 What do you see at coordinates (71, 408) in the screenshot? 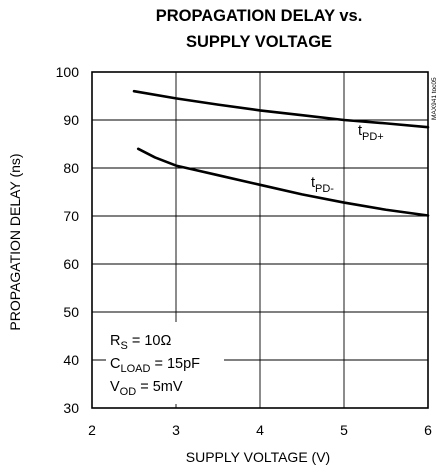
I see `y-tick-label: 30` at bounding box center [71, 408].